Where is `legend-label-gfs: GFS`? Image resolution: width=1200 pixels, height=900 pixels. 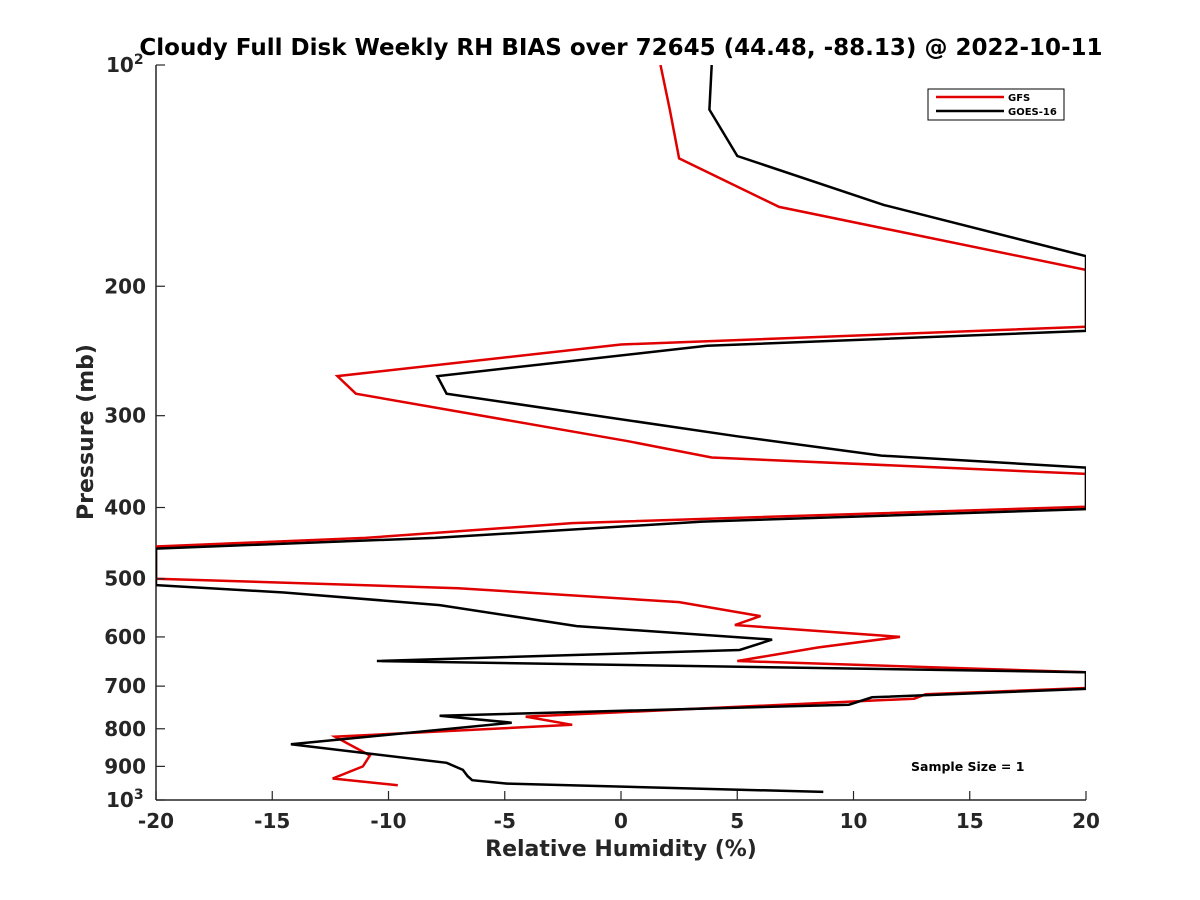
legend-label-gfs: GFS is located at coordinates (1019, 98).